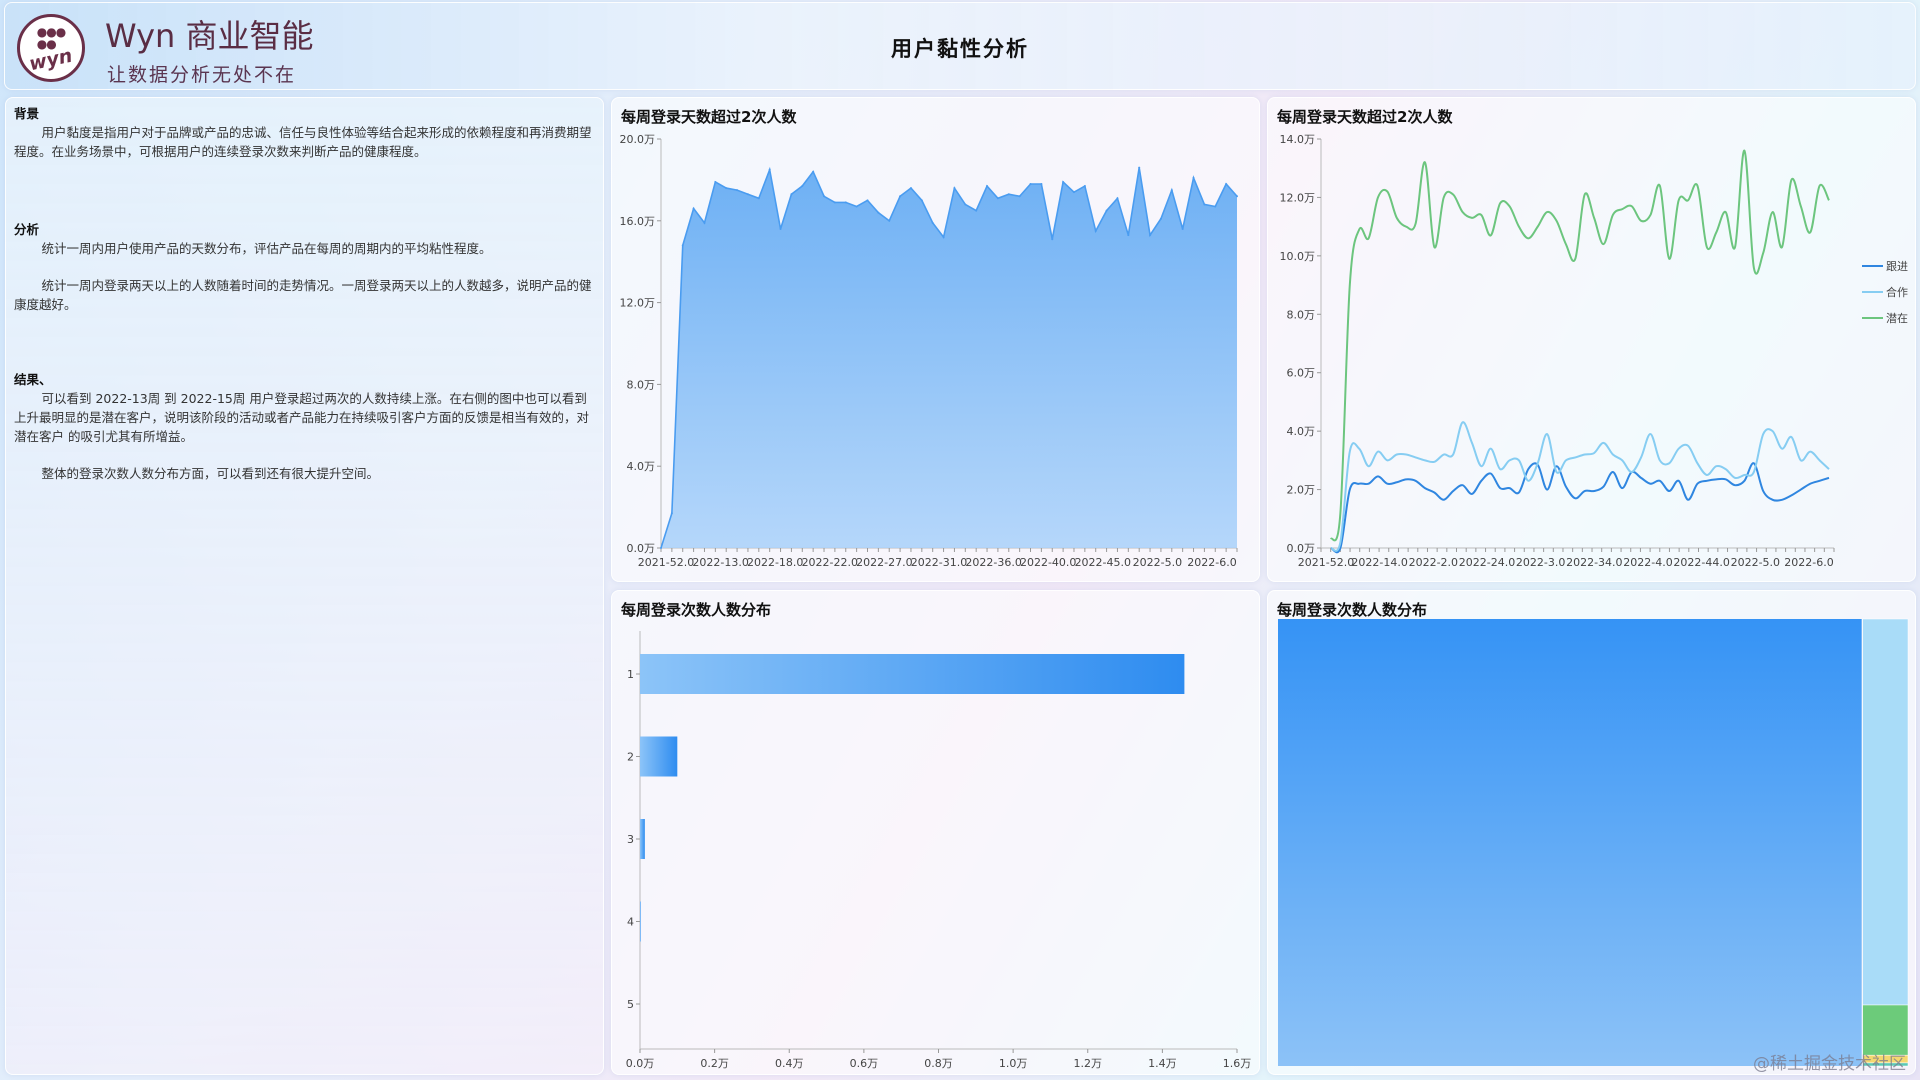 The height and width of the screenshot is (1080, 1920). Describe the element at coordinates (1897, 266) in the screenshot. I see `legend-label: 跟进` at that location.